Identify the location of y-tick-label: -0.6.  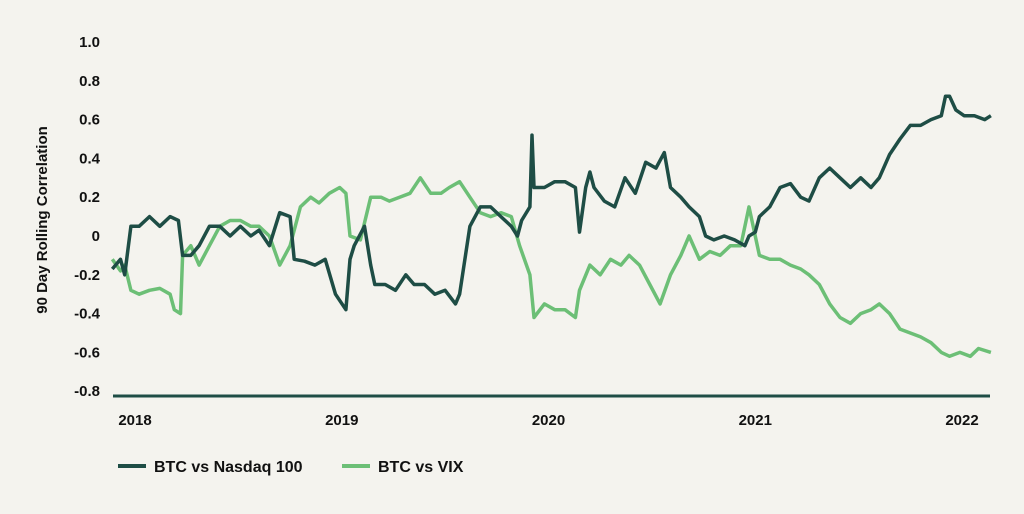
(87, 352).